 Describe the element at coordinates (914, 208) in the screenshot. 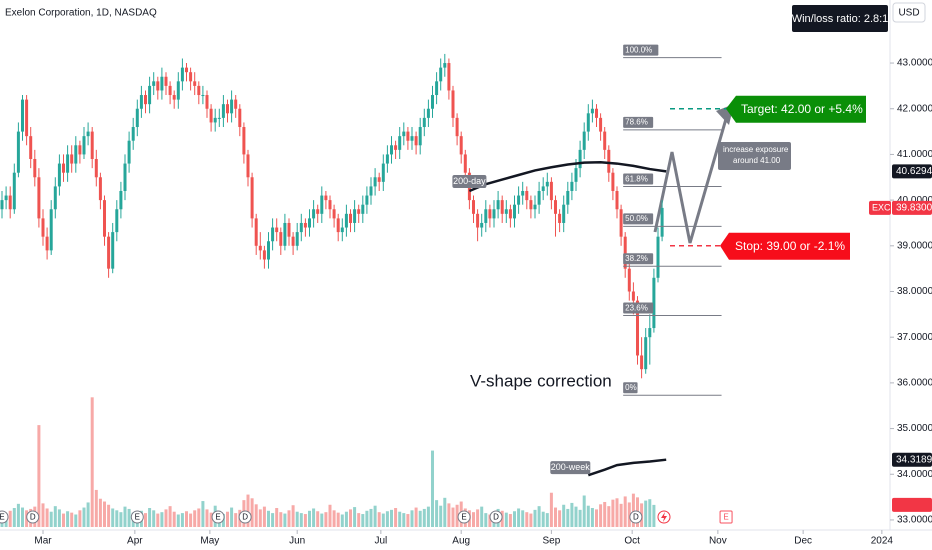

I see `last-price-value: 39.8300` at that location.